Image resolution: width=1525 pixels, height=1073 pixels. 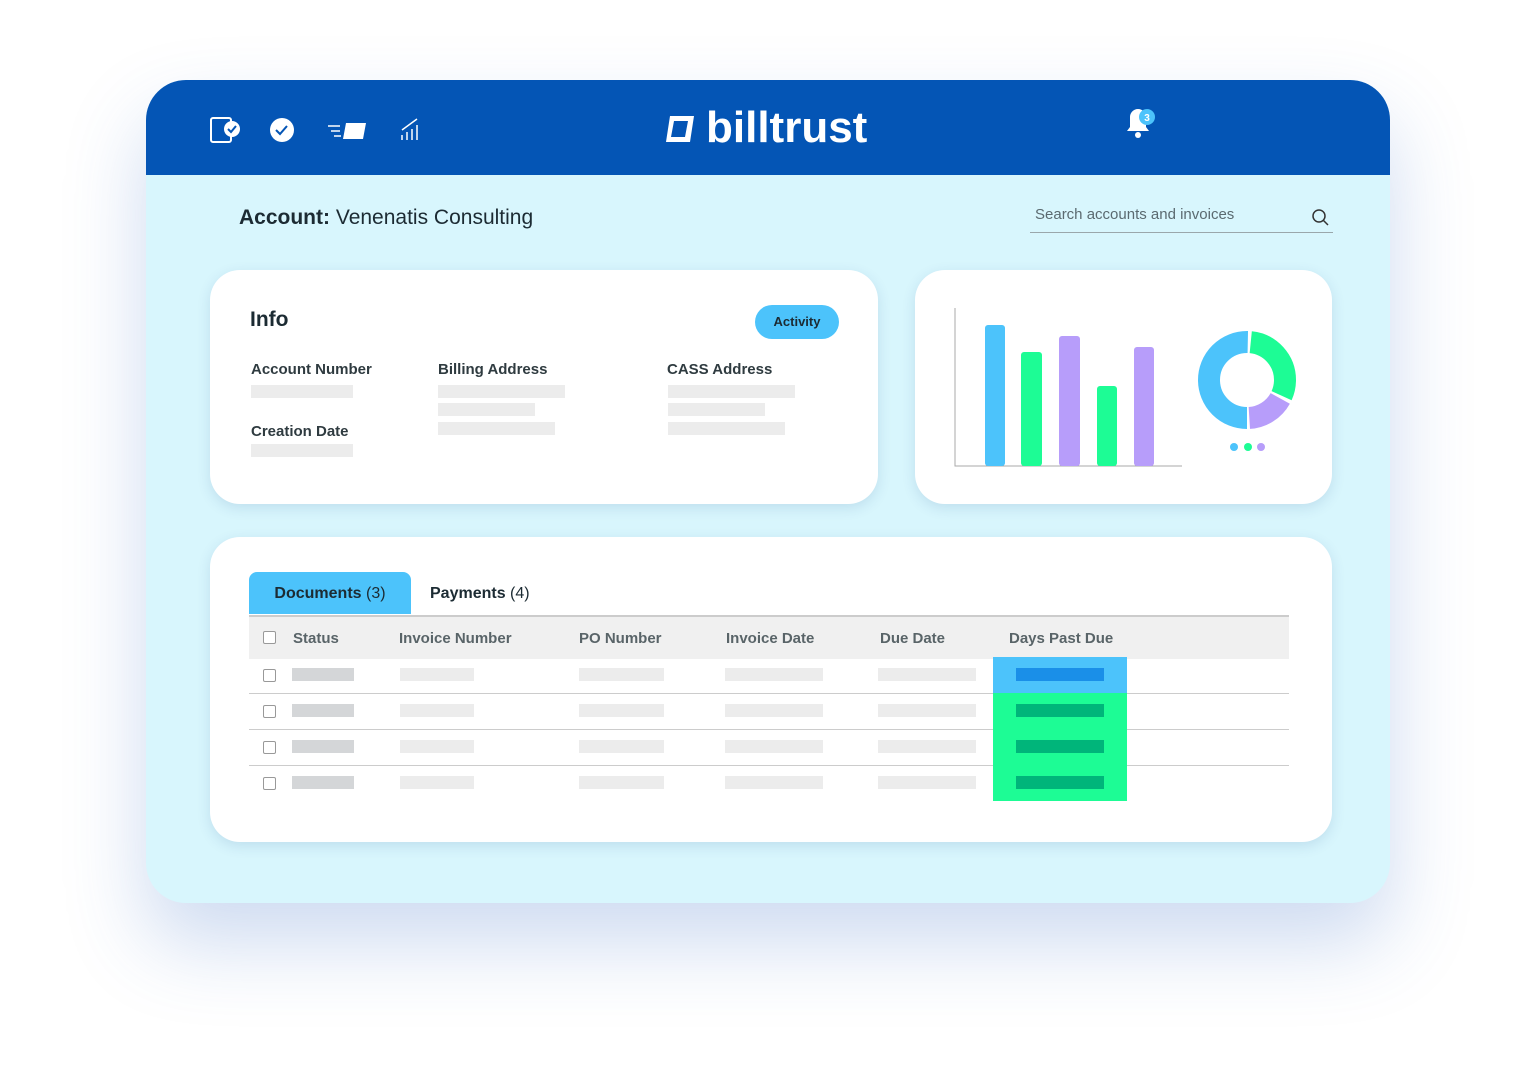 What do you see at coordinates (269, 319) in the screenshot?
I see `info-title: Info` at bounding box center [269, 319].